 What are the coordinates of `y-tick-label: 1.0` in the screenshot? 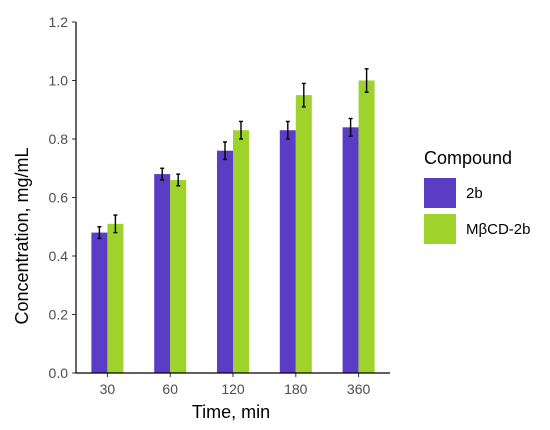 It's located at (59, 81).